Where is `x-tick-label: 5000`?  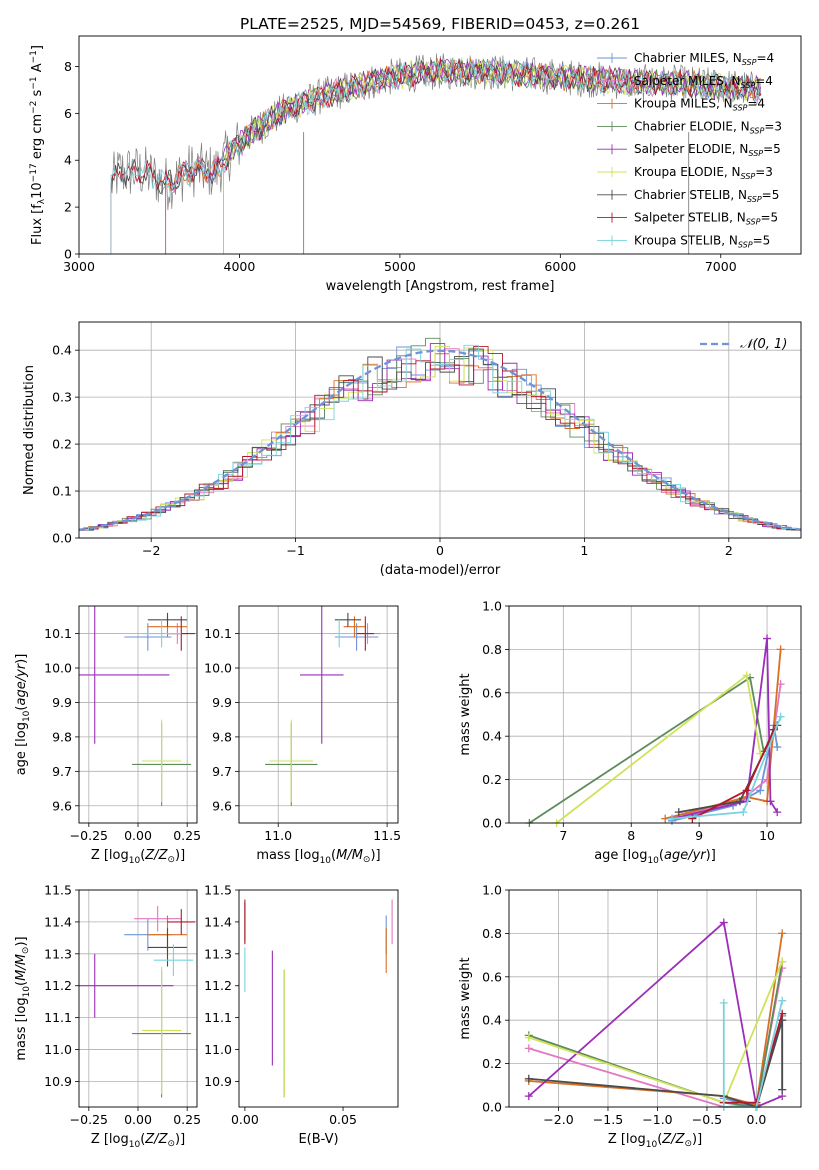 x-tick-label: 5000 is located at coordinates (400, 266).